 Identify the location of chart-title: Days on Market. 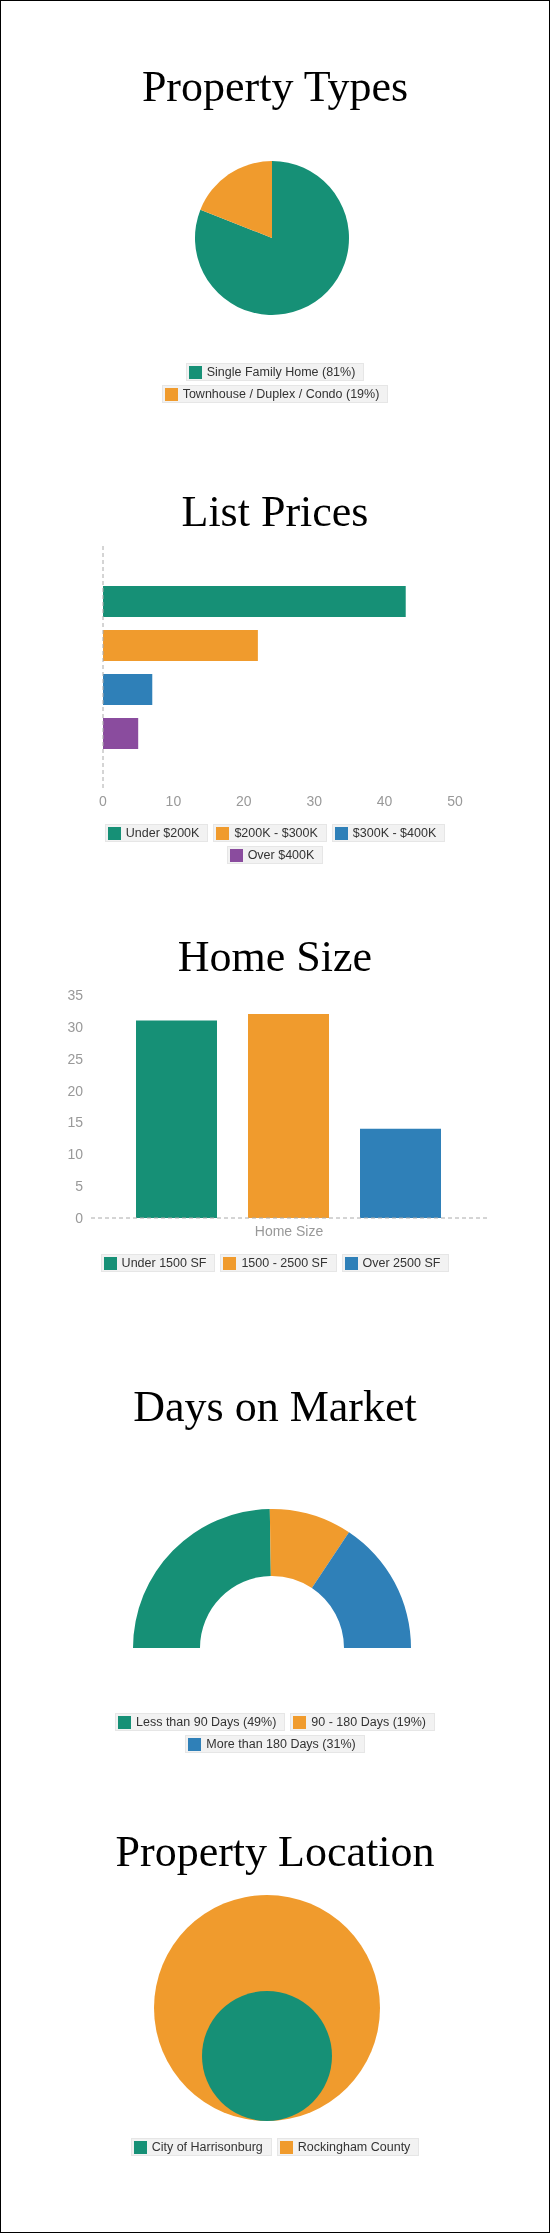
(275, 1407).